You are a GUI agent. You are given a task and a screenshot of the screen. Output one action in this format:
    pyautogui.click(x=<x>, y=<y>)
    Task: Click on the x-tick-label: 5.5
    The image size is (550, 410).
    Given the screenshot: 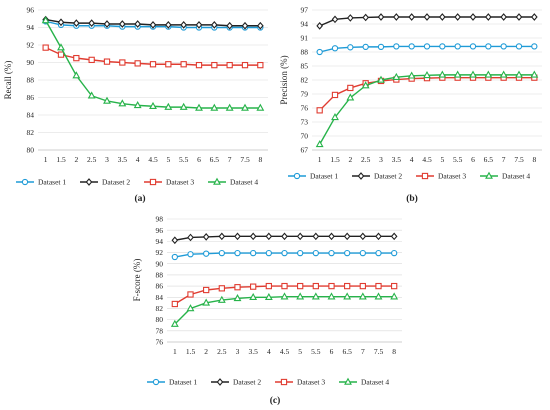 What is the action you would take?
    pyautogui.click(x=184, y=159)
    